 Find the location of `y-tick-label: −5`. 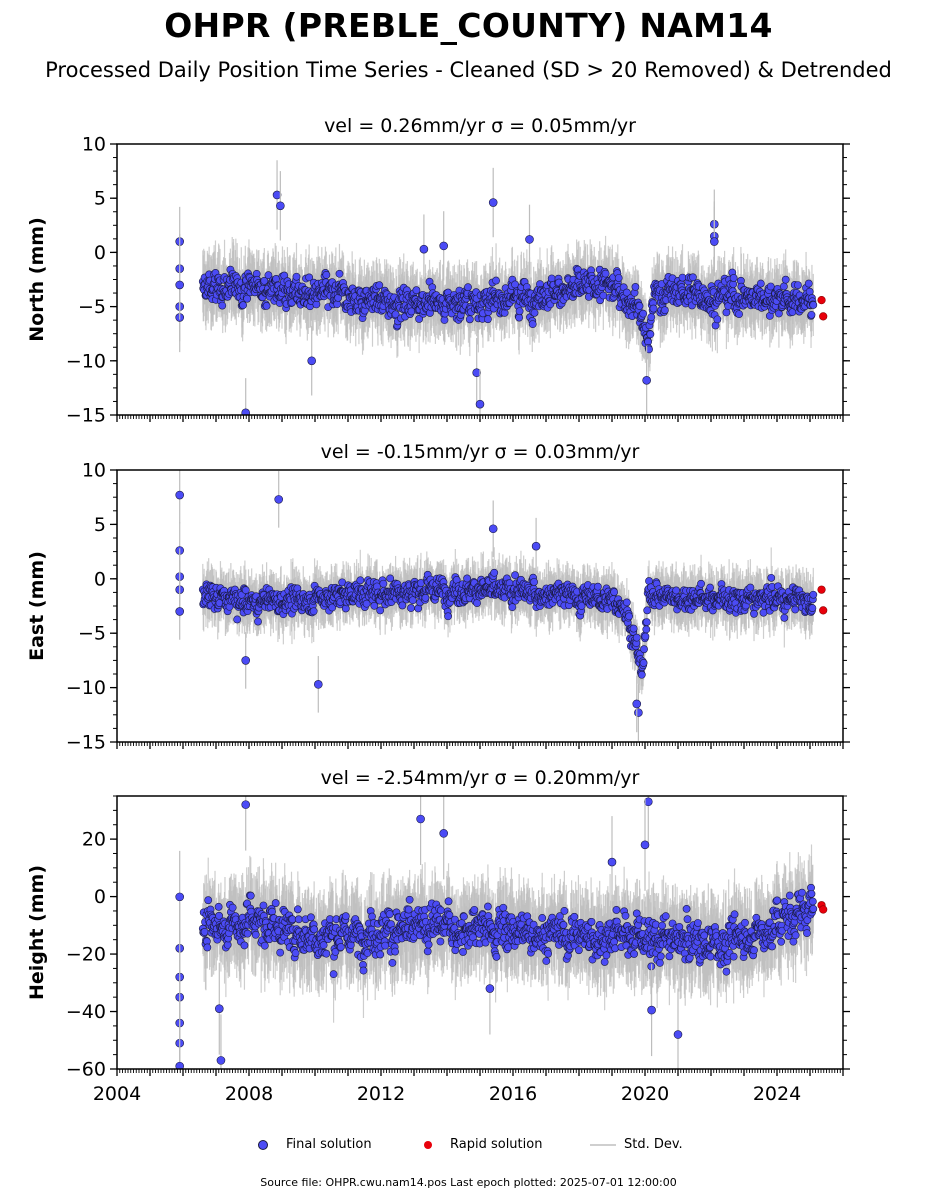

y-tick-label: −5 is located at coordinates (92, 307).